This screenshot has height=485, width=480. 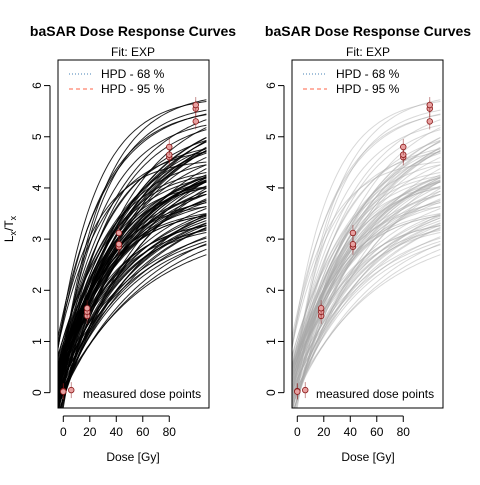 I want to click on x-tick-label: 60, so click(x=143, y=432).